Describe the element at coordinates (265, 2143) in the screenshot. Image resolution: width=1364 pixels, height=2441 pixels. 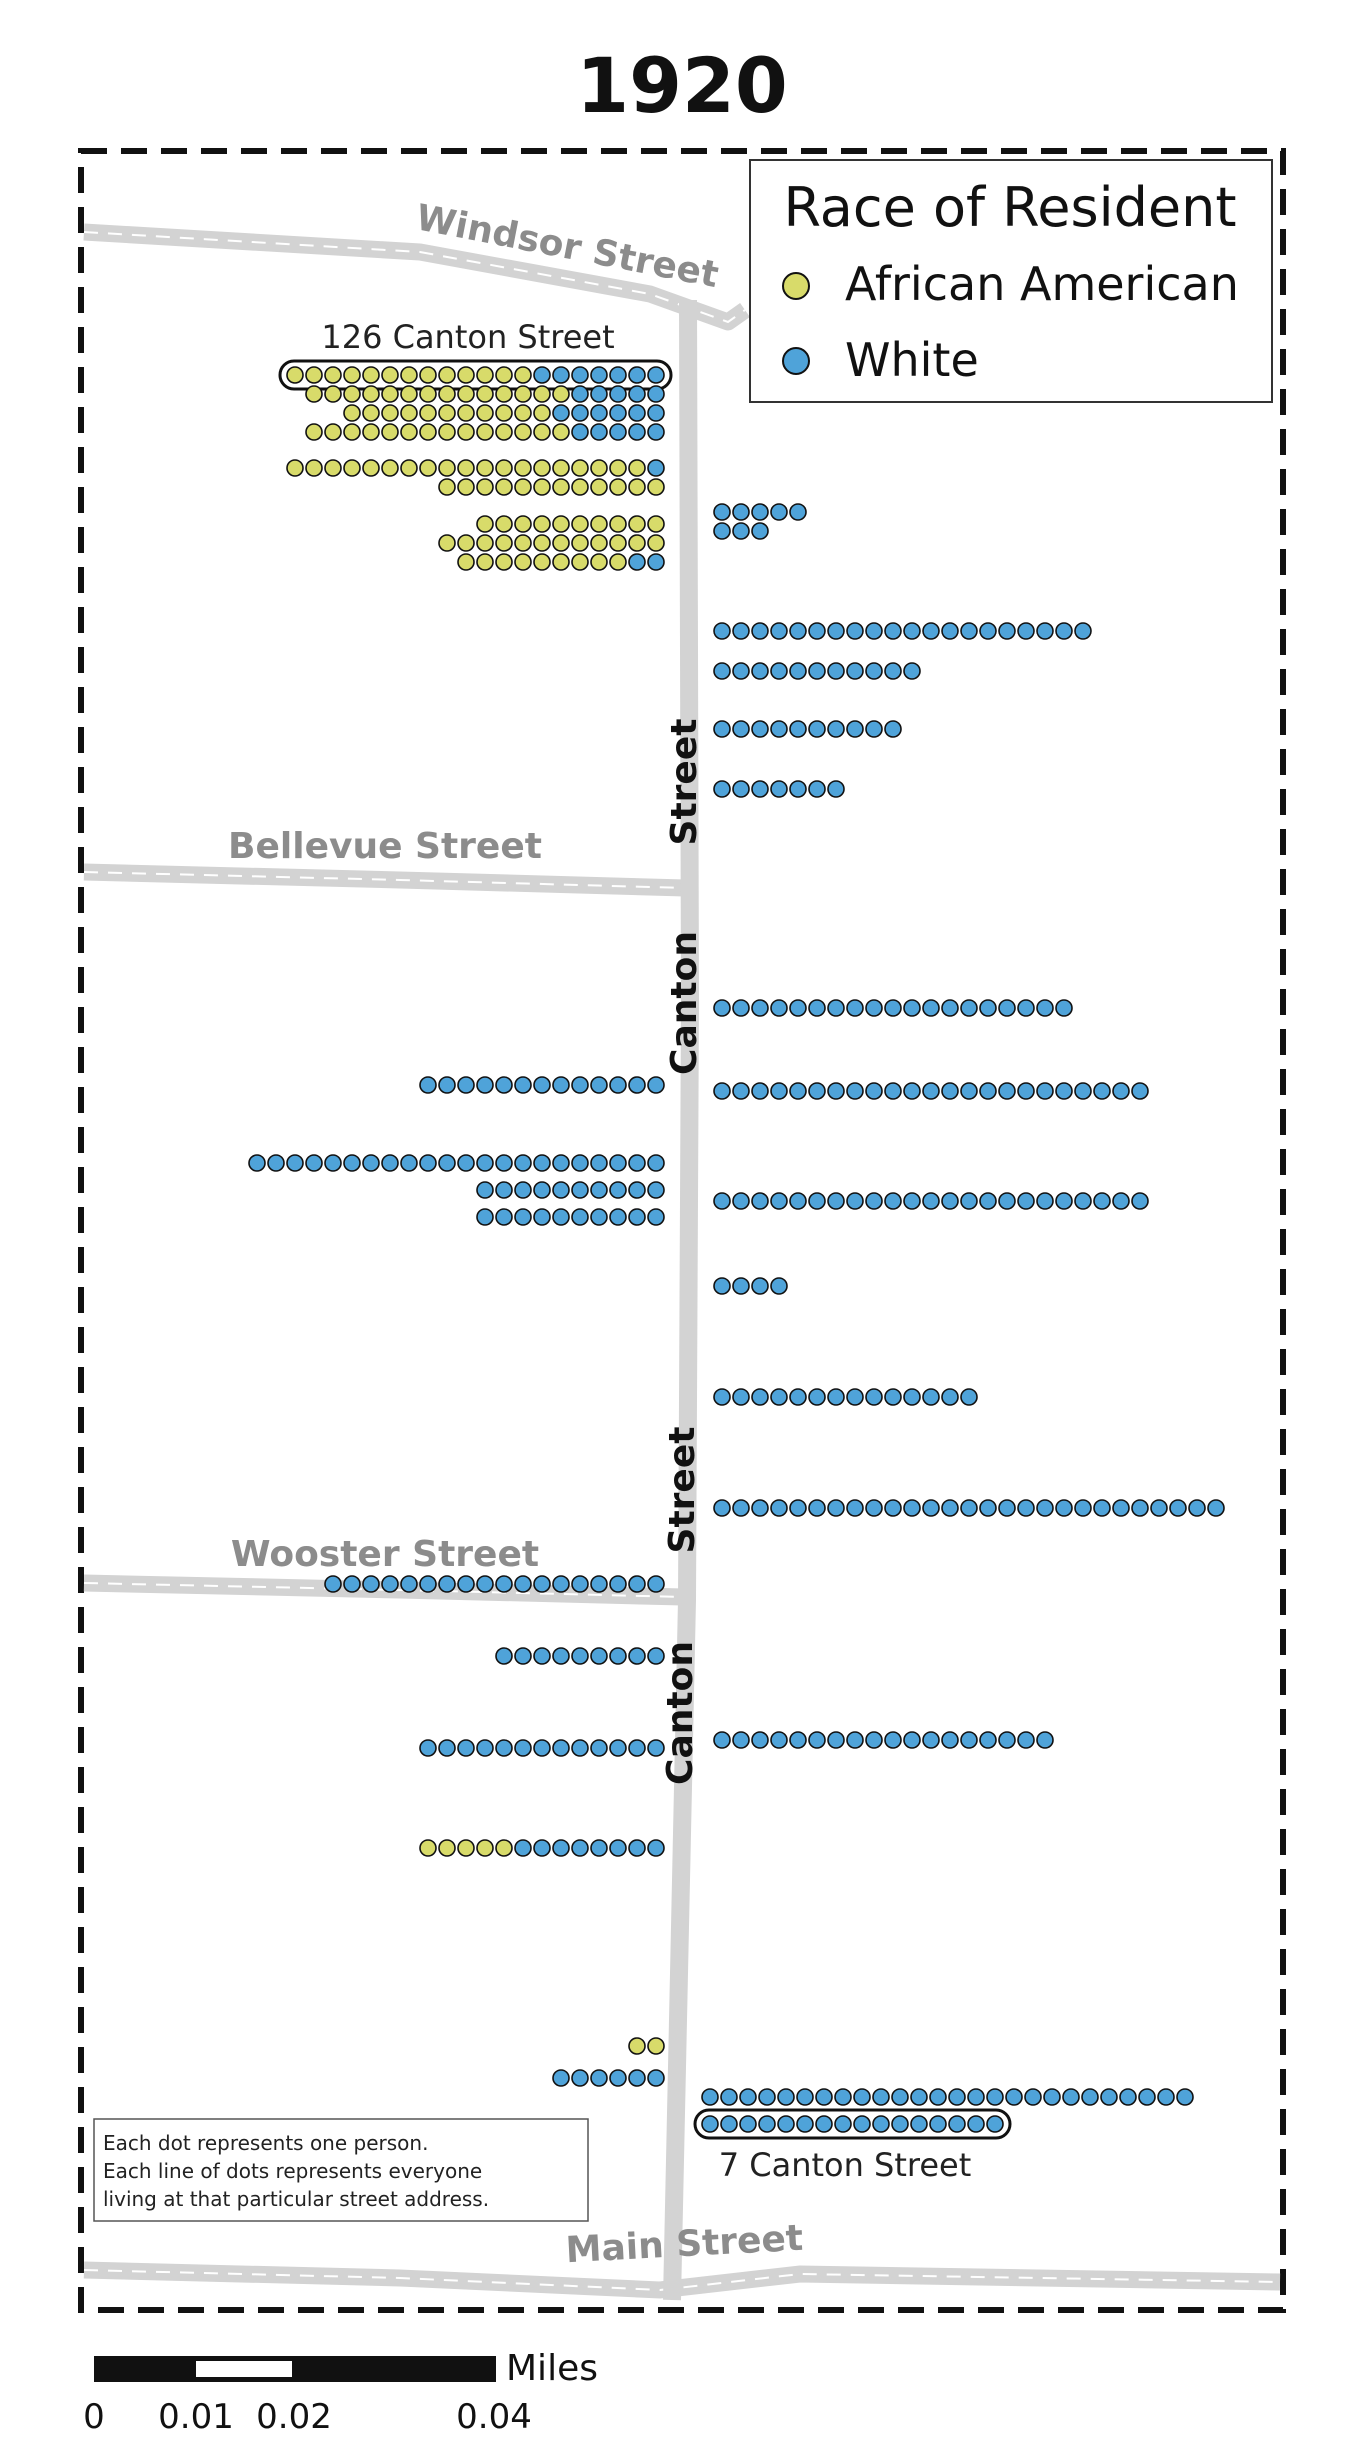
I see `note-line-1: Each dot represents one person.` at that location.